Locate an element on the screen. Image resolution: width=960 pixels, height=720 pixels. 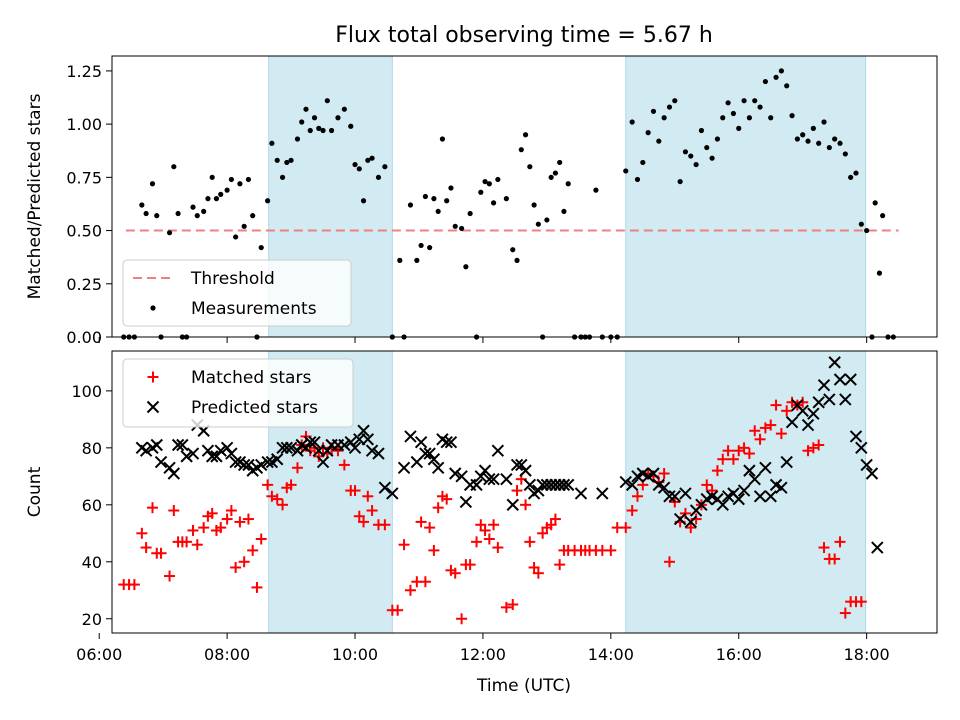
y-tick-label: 80 is located at coordinates (92, 448).